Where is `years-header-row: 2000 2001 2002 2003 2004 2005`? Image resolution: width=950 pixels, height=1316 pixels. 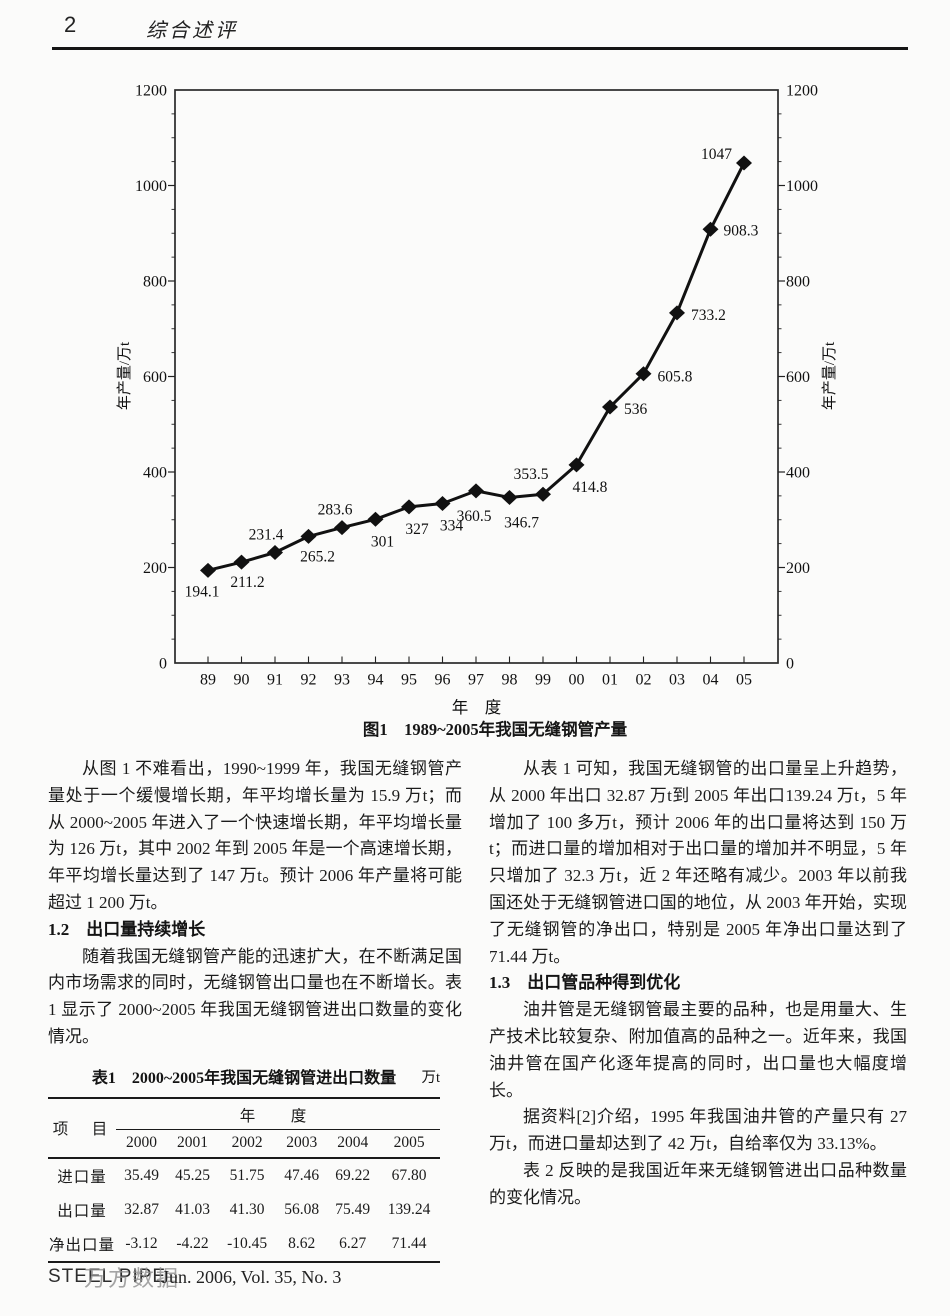 years-header-row: 2000 2001 2002 2003 2004 2005 is located at coordinates (244, 1144).